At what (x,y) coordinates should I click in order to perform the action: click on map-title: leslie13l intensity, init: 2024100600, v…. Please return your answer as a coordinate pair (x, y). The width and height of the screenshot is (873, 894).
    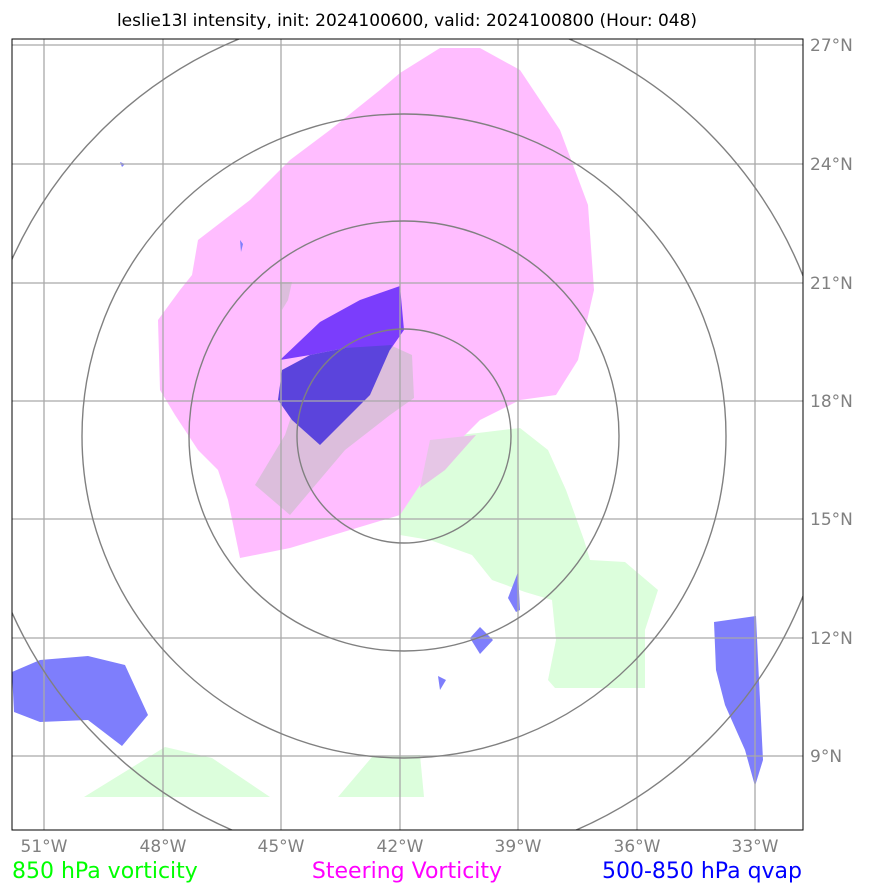
    Looking at the image, I should click on (407, 21).